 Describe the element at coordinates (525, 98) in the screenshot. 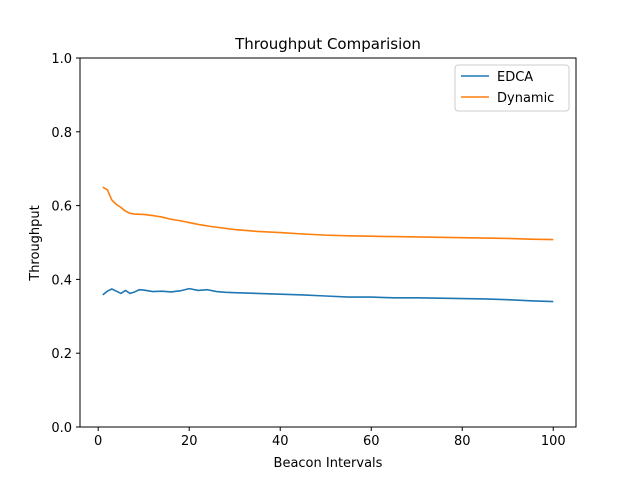

I see `legend-label-dynamic: Dynamic` at that location.